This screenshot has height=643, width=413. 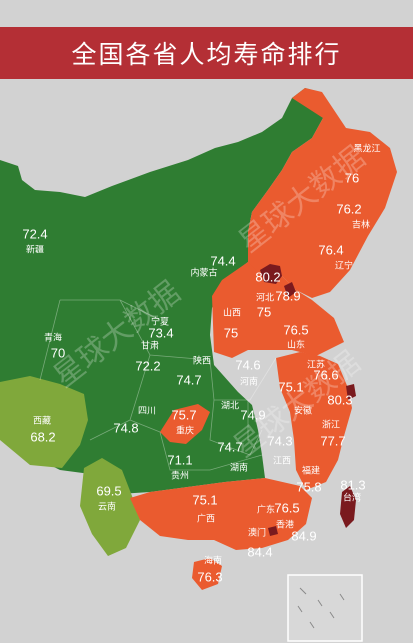 I want to click on yunnan-value: 69.5, so click(x=109, y=491).